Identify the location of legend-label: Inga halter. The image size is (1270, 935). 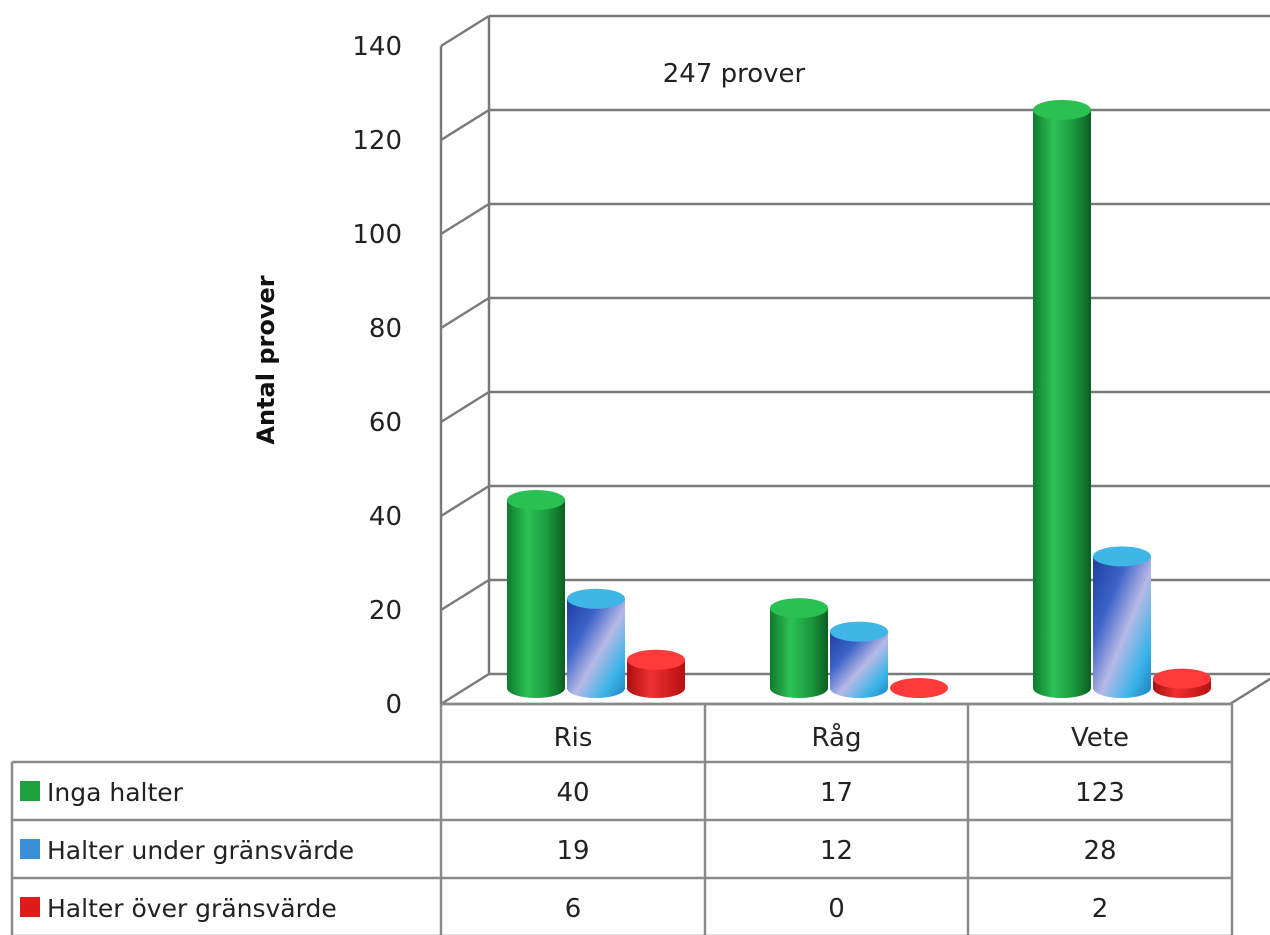
(115, 792).